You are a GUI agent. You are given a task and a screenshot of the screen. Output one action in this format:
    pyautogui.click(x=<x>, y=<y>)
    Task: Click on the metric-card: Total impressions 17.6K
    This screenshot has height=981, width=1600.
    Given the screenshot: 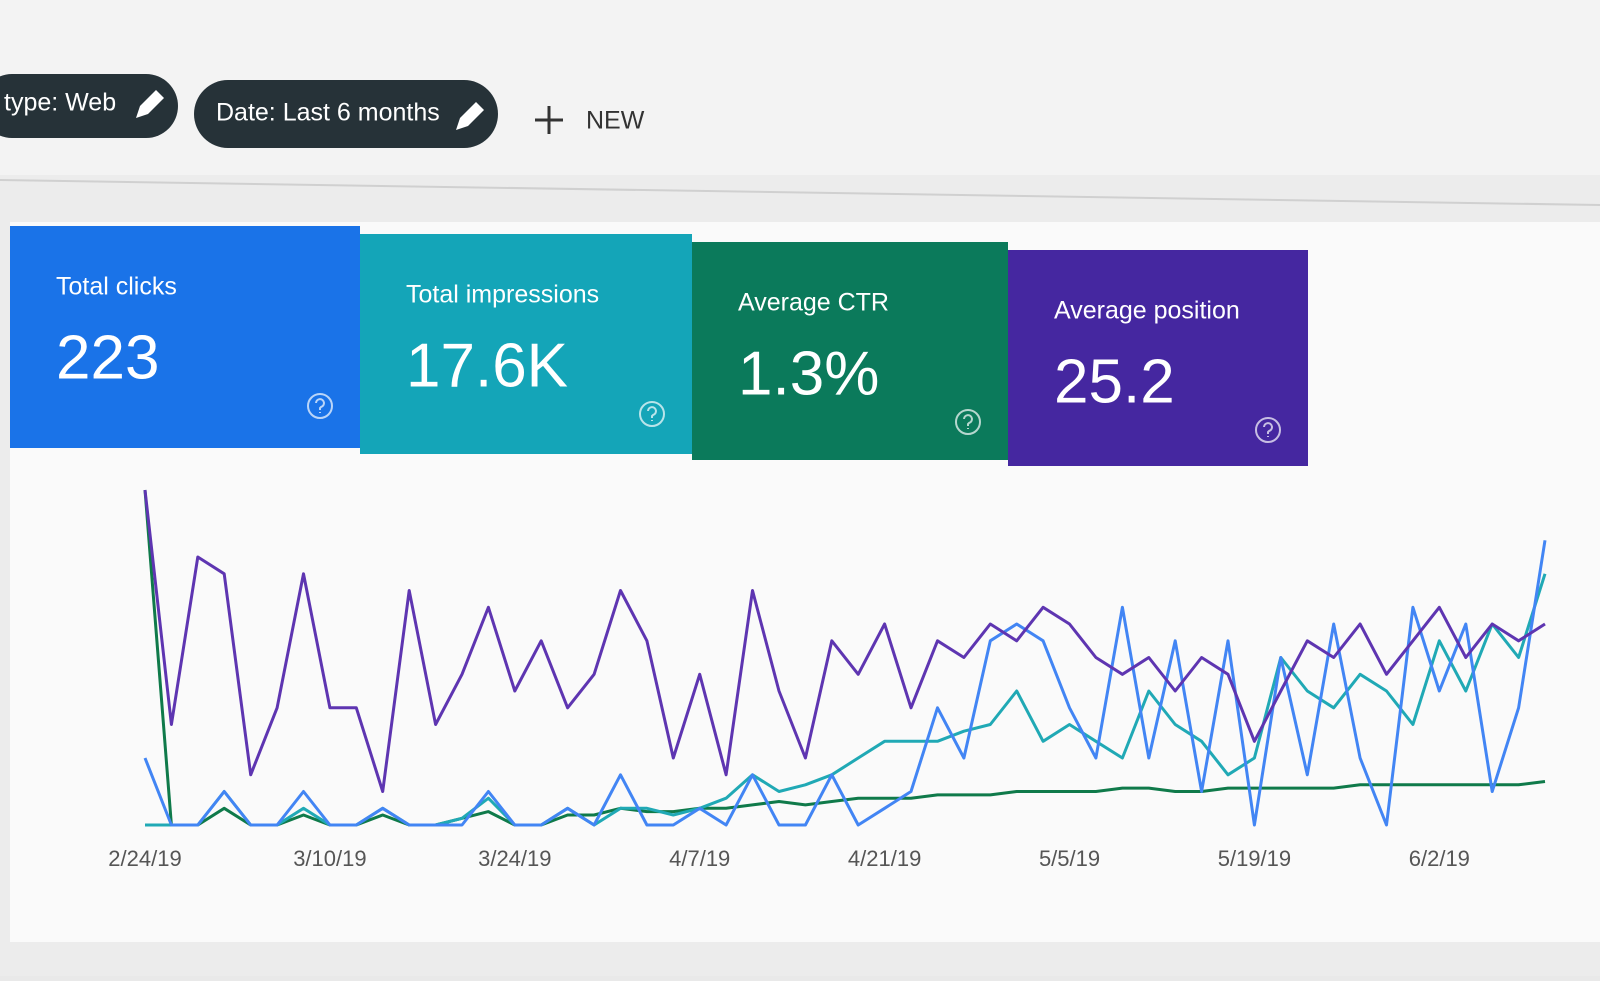 What is the action you would take?
    pyautogui.click(x=526, y=344)
    